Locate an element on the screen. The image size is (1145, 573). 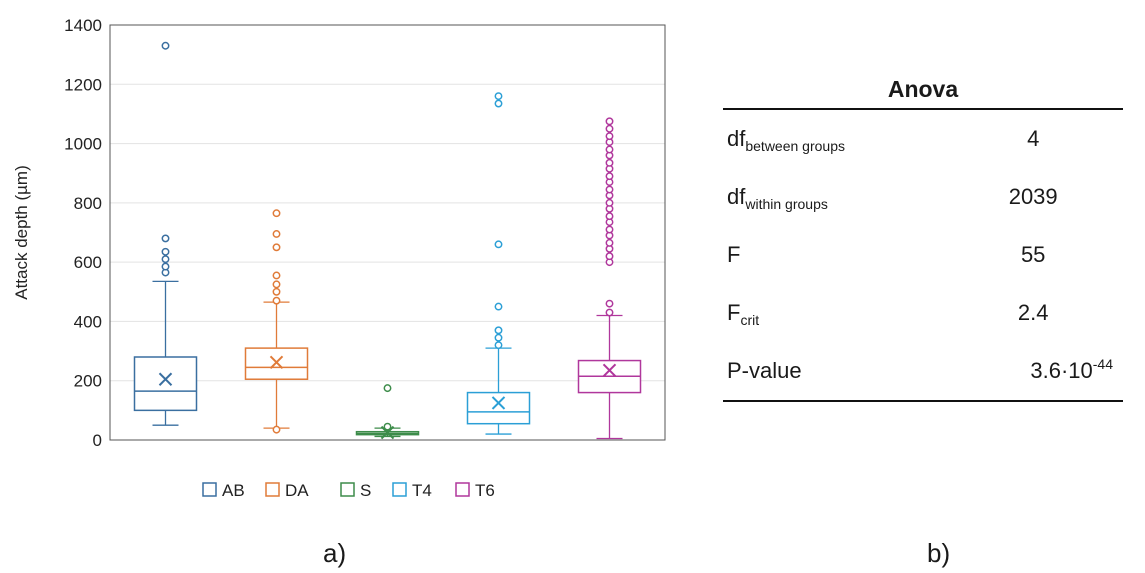
y-tick-label: 1000 is located at coordinates (83, 144).